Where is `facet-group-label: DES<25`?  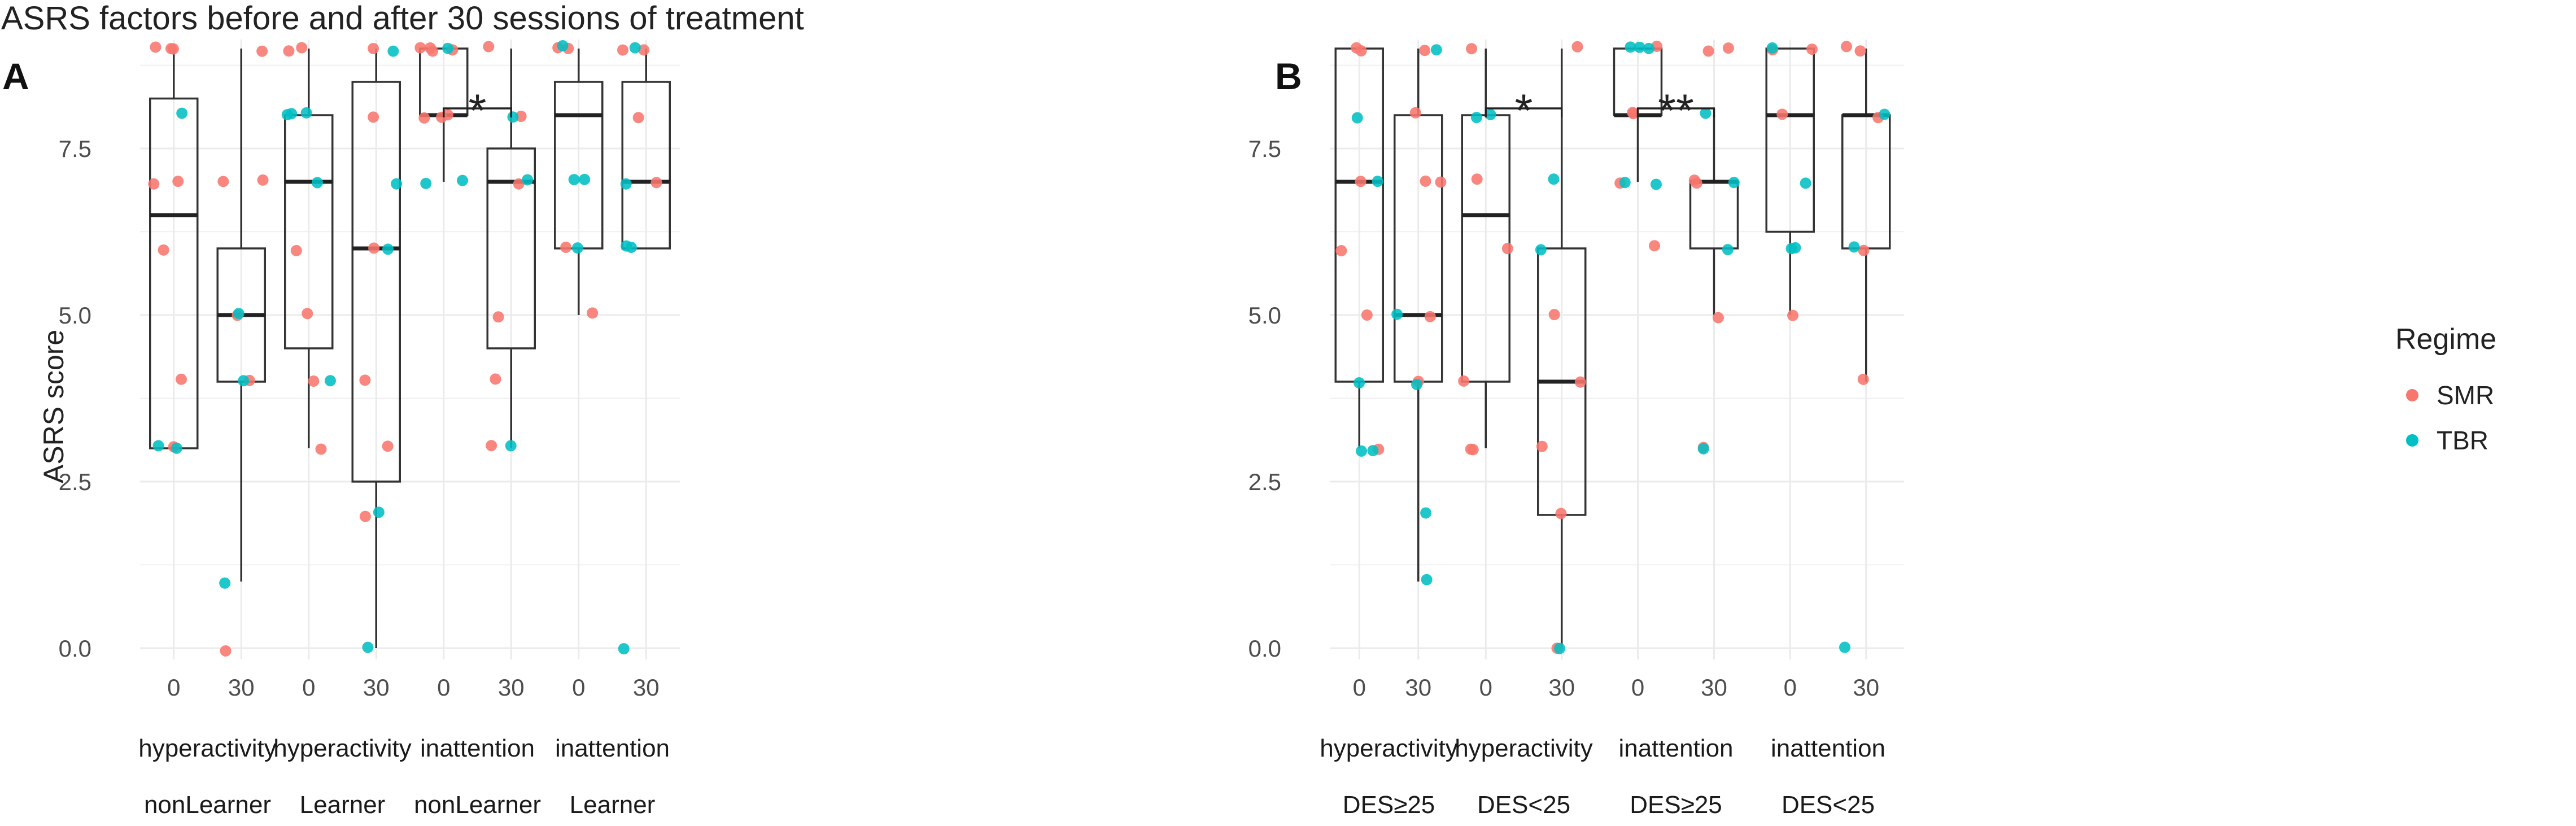
facet-group-label: DES<25 is located at coordinates (1523, 805).